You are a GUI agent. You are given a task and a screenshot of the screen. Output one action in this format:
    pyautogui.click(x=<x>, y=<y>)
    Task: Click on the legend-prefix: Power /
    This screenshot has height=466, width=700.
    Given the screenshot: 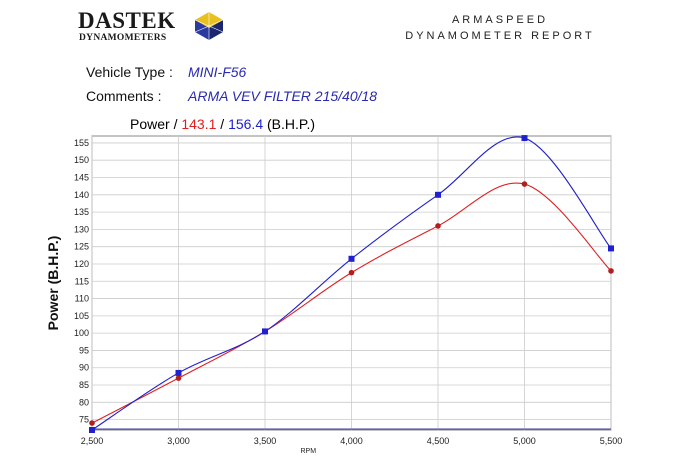 What is the action you would take?
    pyautogui.click(x=154, y=124)
    